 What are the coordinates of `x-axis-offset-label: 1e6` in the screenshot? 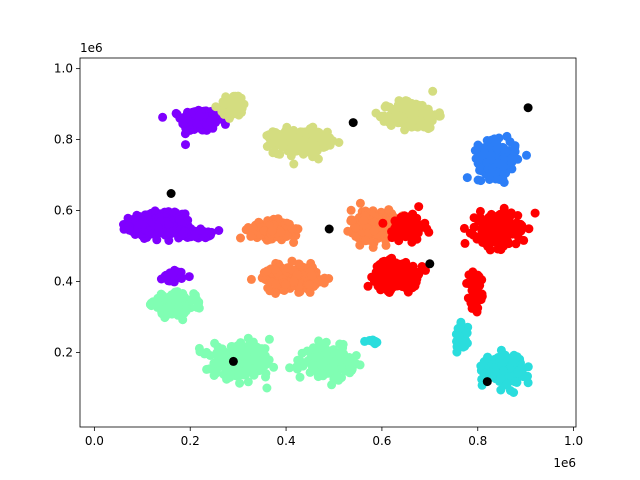 It's located at (564, 463).